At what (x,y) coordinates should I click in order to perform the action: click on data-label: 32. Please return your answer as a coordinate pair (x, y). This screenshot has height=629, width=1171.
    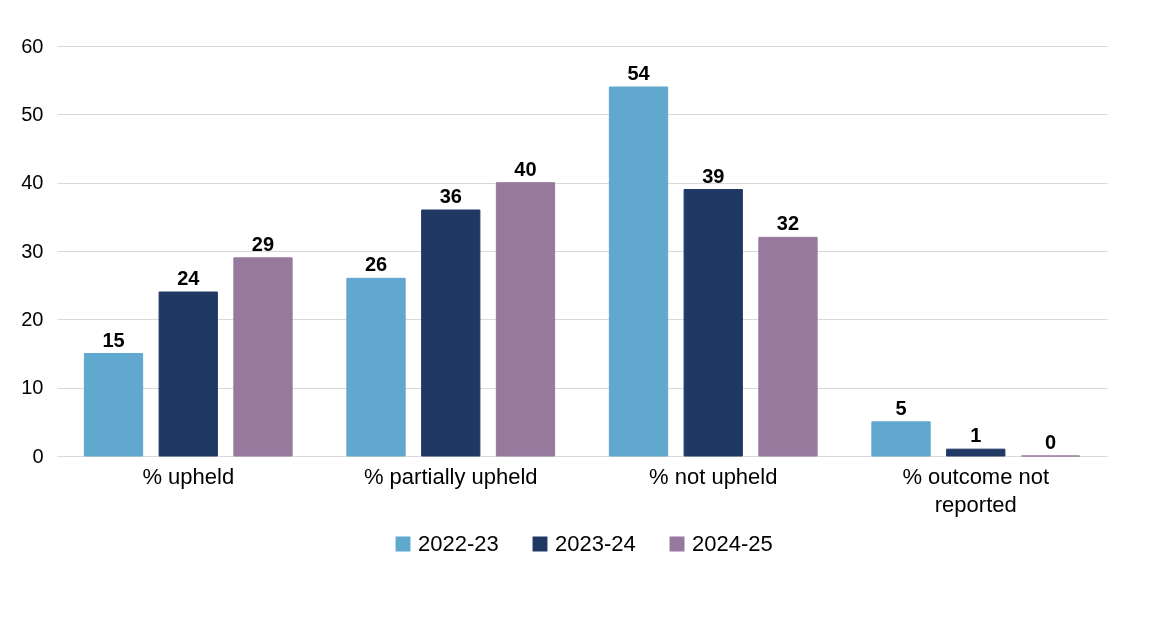
    Looking at the image, I should click on (788, 223).